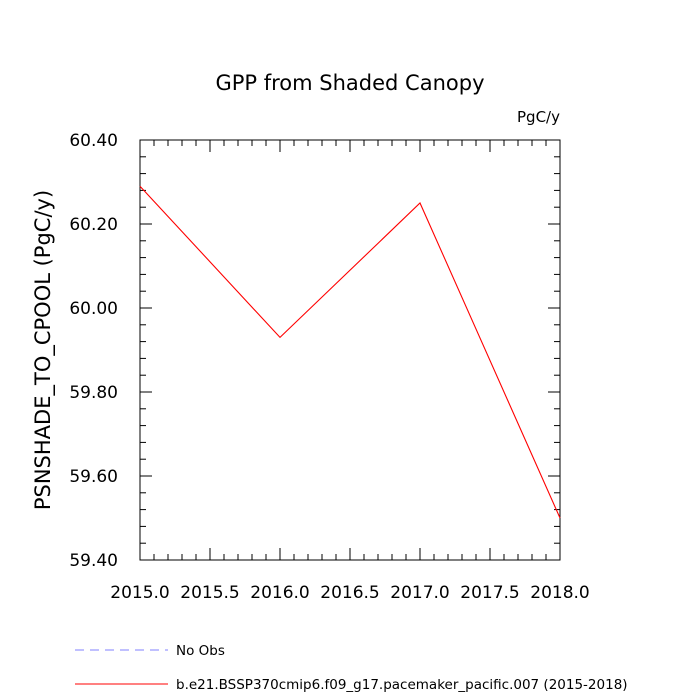  Describe the element at coordinates (93, 309) in the screenshot. I see `y-tick-label: 60.00` at that location.